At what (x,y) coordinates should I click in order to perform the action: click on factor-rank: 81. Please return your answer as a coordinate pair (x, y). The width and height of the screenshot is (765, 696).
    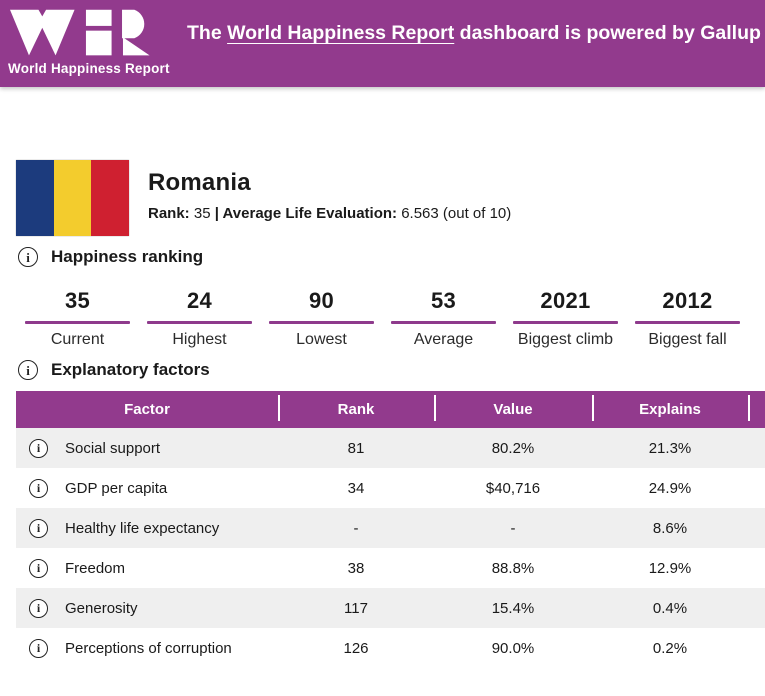
    Looking at the image, I should click on (356, 448).